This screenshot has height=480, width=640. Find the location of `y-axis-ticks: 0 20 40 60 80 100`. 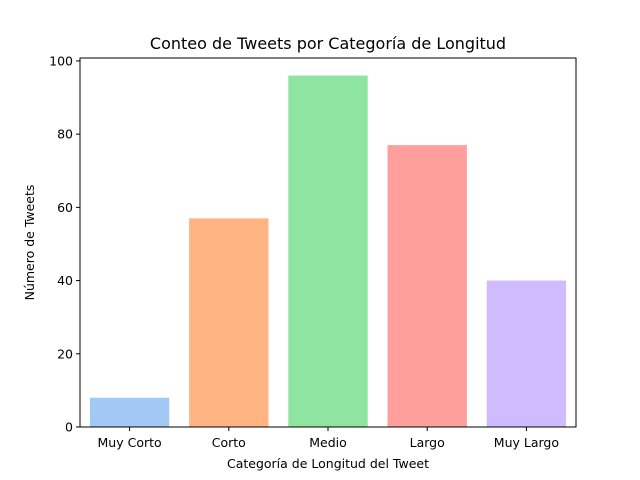

y-axis-ticks: 0 20 40 60 80 100 is located at coordinates (64, 244).